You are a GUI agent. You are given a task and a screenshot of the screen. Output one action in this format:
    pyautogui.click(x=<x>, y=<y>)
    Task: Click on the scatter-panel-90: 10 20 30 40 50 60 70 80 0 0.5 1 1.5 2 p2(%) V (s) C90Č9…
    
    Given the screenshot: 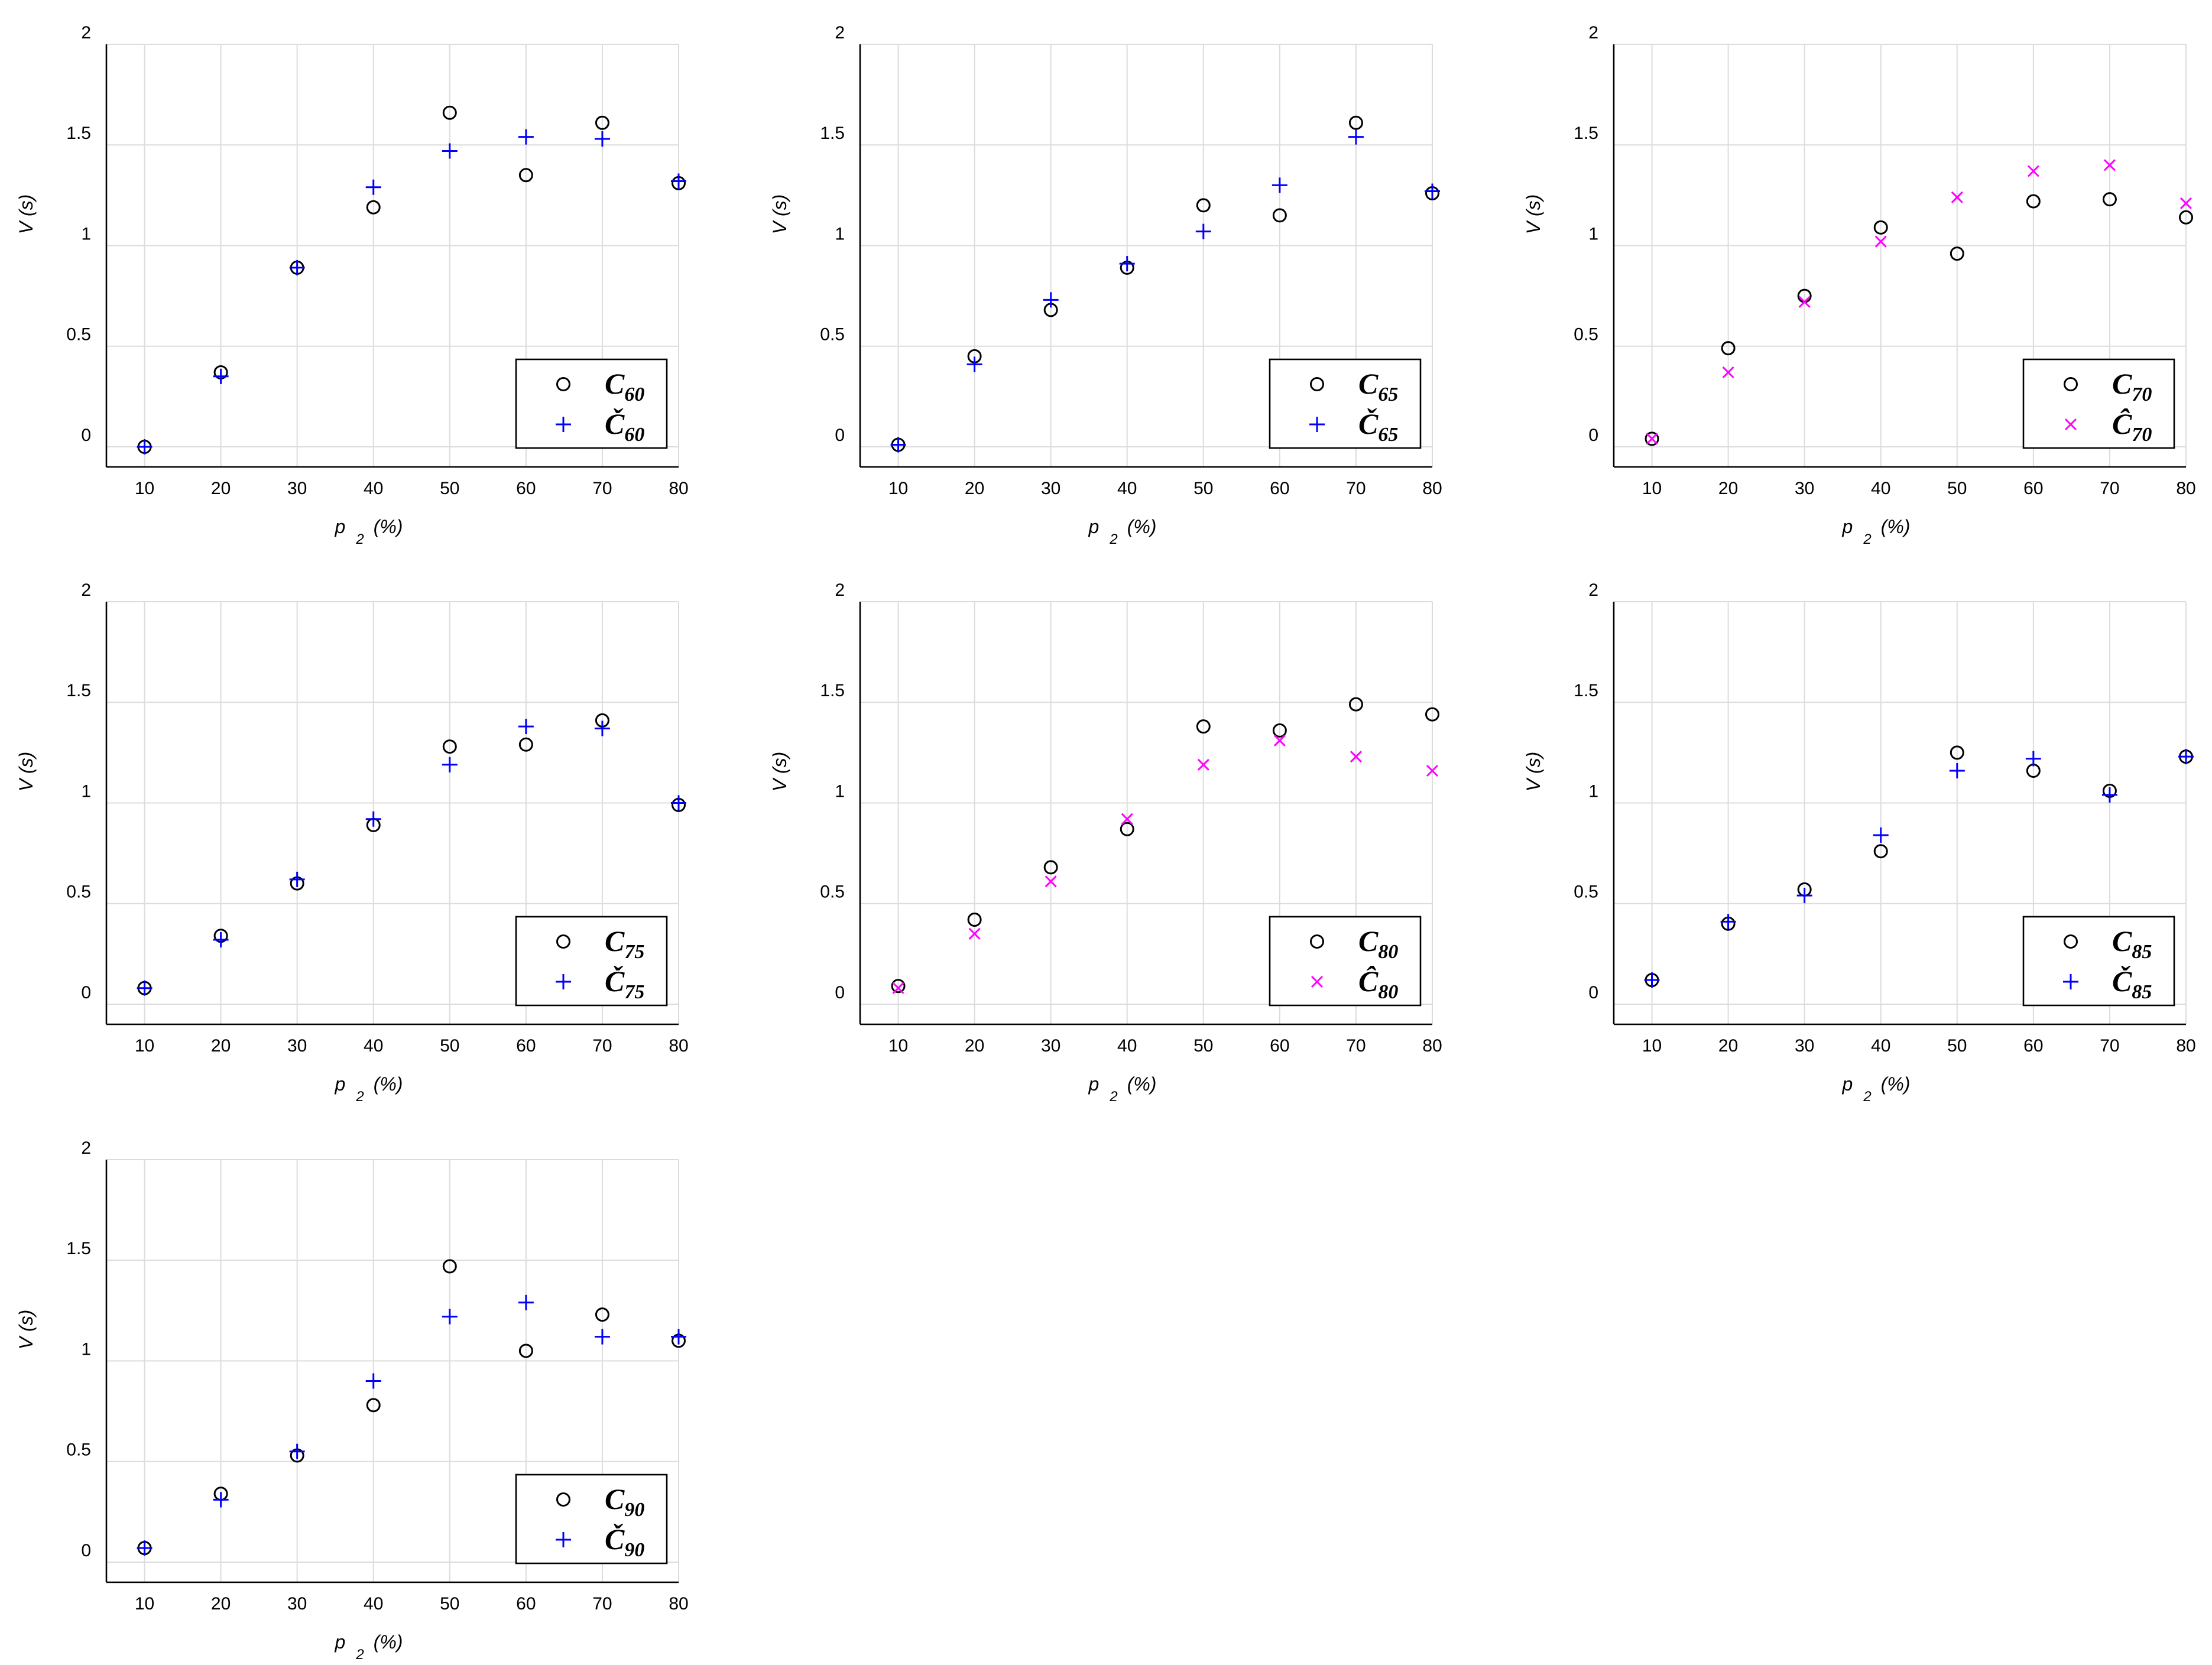 What is the action you would take?
    pyautogui.click(x=352, y=1400)
    